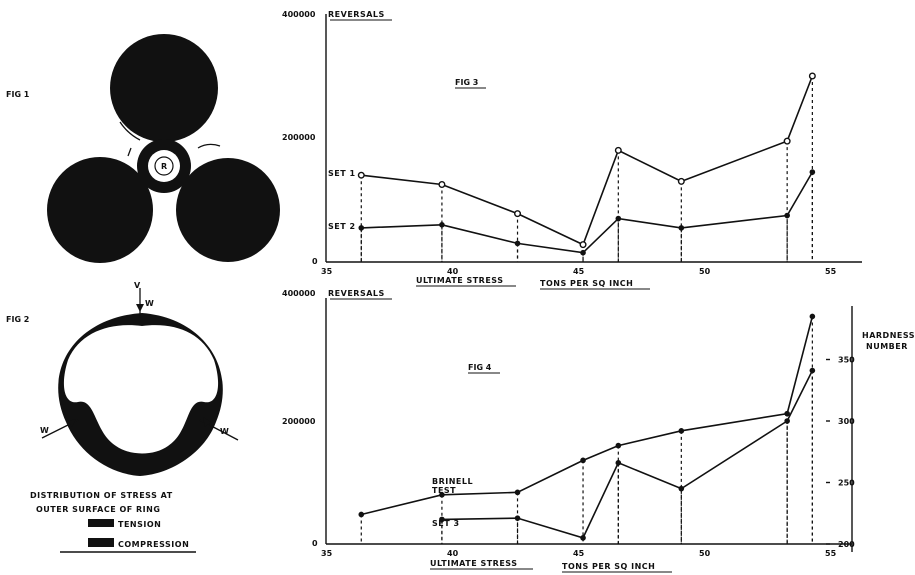 The image size is (915, 575). What do you see at coordinates (579, 553) in the screenshot?
I see `fig4-xtick-45: 45` at bounding box center [579, 553].